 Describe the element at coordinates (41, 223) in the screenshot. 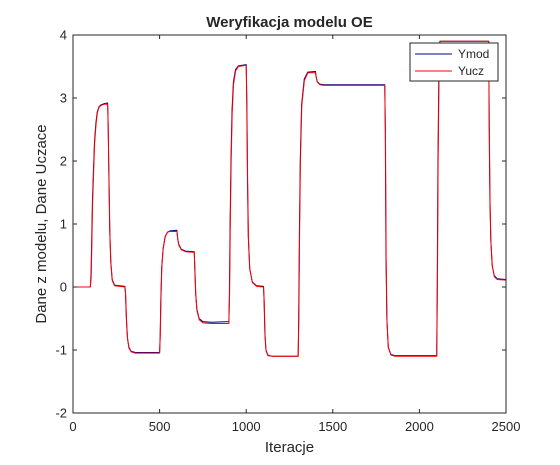

I see `y-axis-label: Dane z modelu, Dane Uczace` at that location.